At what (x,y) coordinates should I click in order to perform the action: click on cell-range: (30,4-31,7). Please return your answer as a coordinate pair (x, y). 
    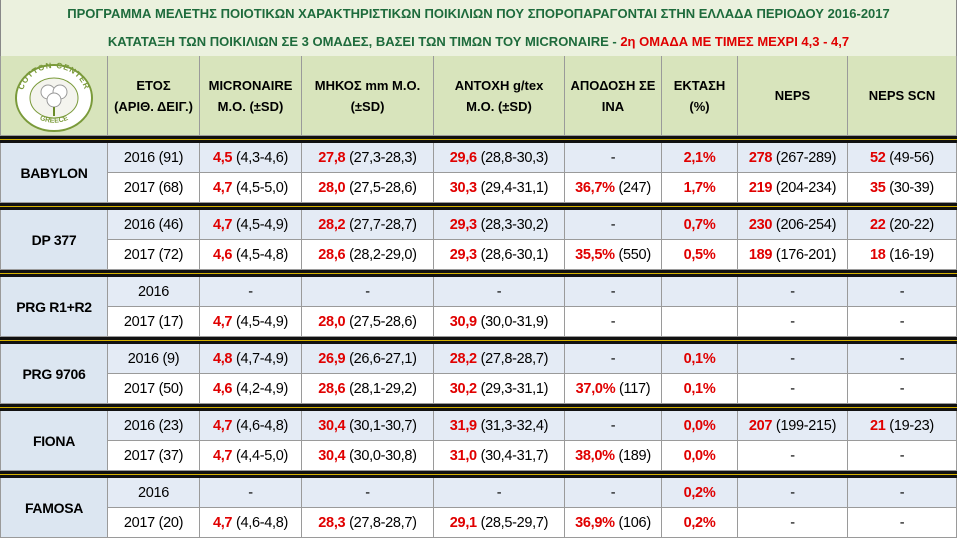
    Looking at the image, I should click on (514, 455).